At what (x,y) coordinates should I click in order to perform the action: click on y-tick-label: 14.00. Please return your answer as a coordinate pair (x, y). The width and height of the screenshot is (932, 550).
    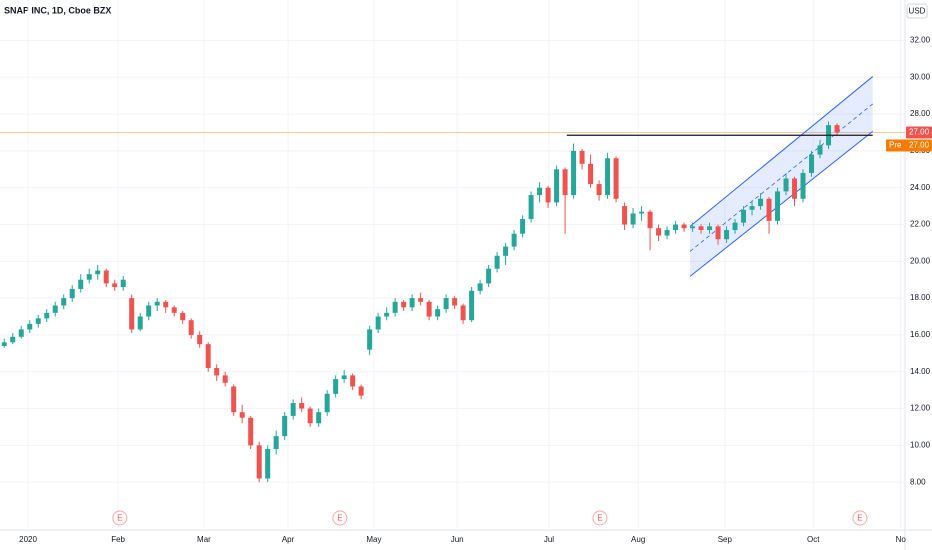
    Looking at the image, I should click on (920, 371).